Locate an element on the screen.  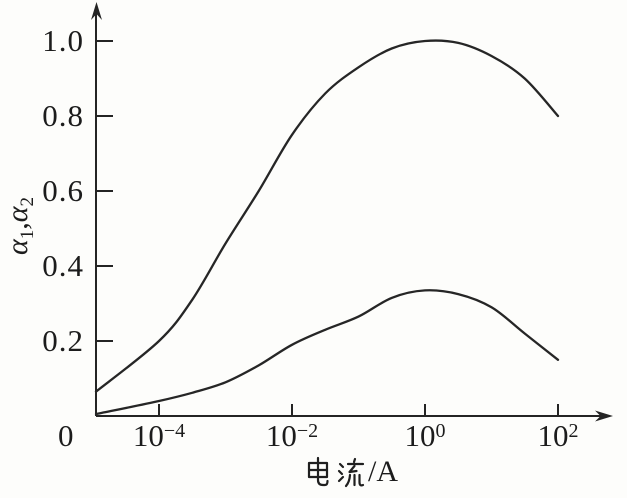
alpha2-subscript: 2 is located at coordinates (27, 202).